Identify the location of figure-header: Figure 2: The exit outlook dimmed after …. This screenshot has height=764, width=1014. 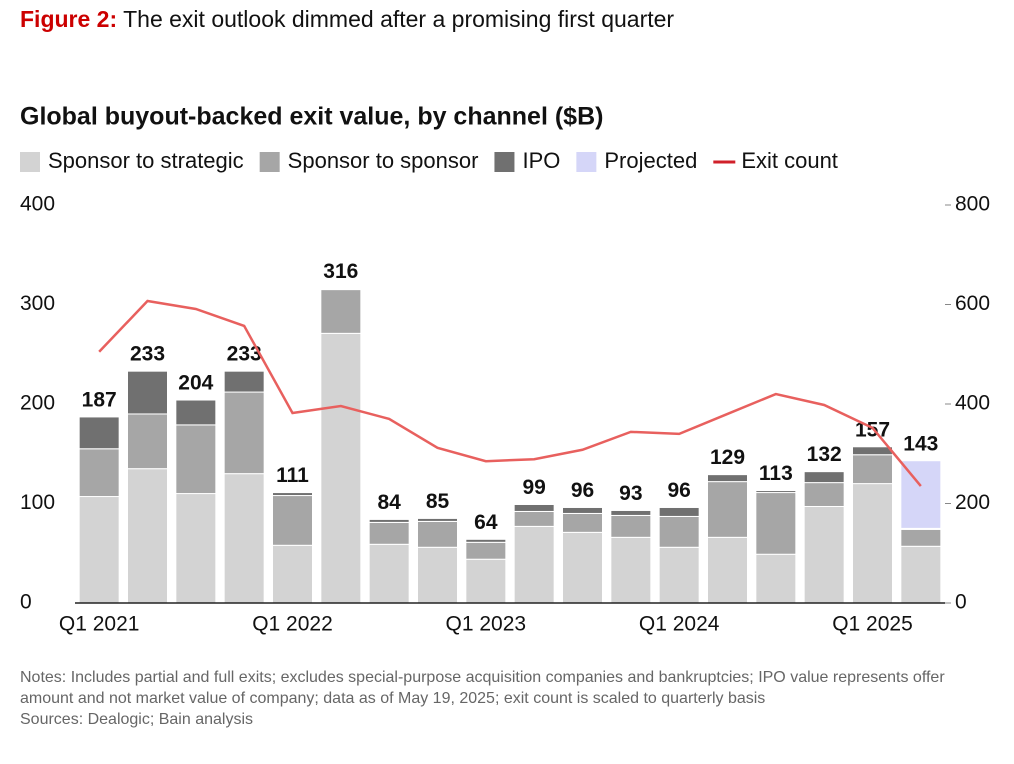
(347, 19).